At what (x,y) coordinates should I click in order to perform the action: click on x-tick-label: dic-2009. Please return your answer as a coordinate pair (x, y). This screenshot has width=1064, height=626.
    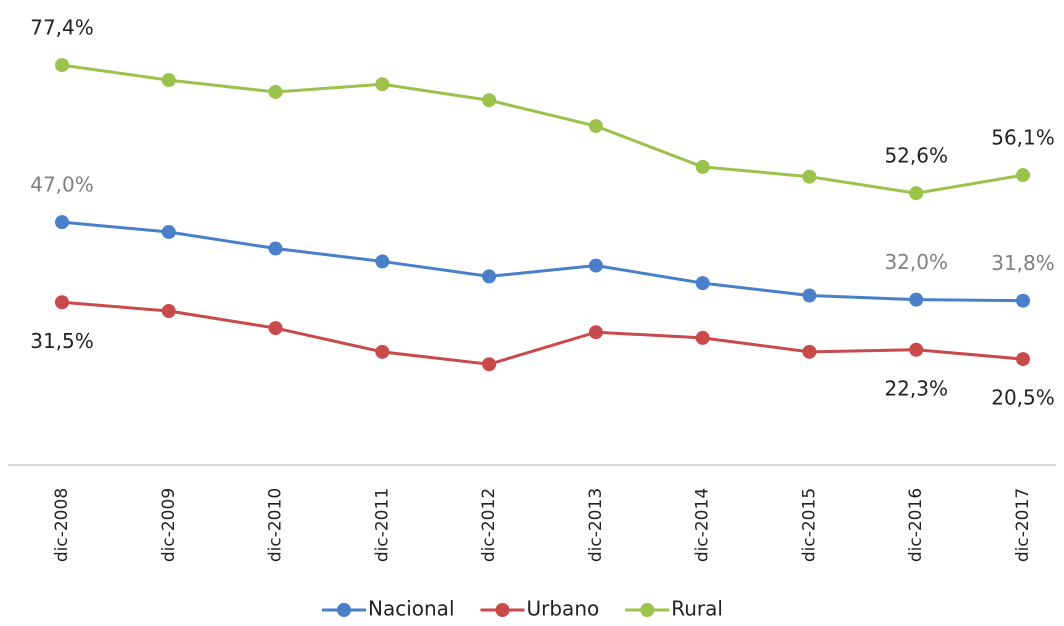
    Looking at the image, I should click on (169, 525).